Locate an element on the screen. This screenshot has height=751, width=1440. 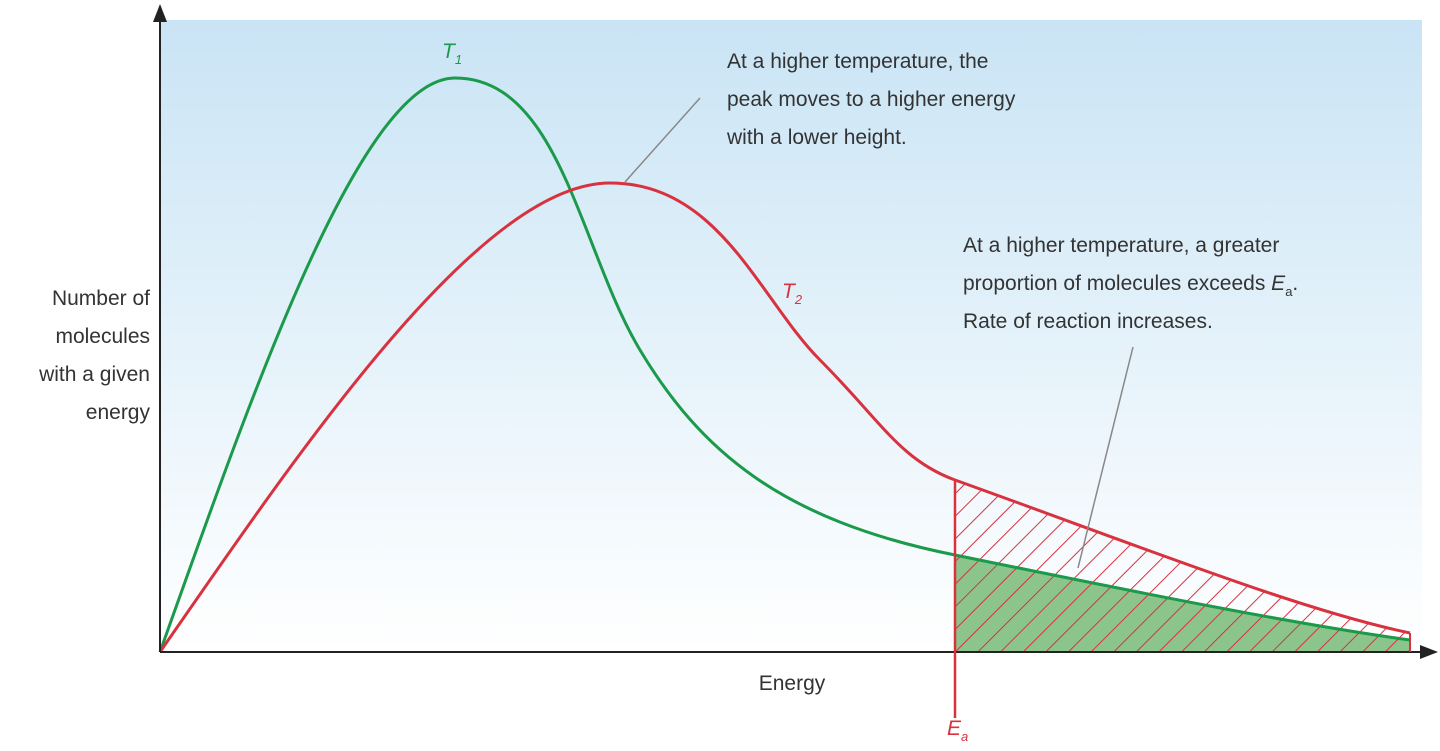
annotation: Rate of reaction increases. is located at coordinates (1088, 321).